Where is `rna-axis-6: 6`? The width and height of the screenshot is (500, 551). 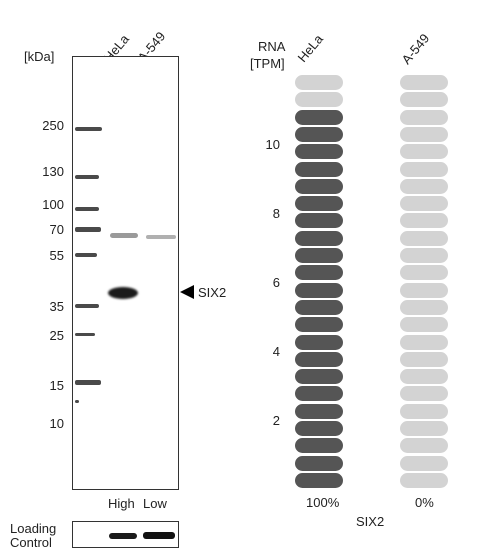 rna-axis-6: 6 is located at coordinates (276, 282).